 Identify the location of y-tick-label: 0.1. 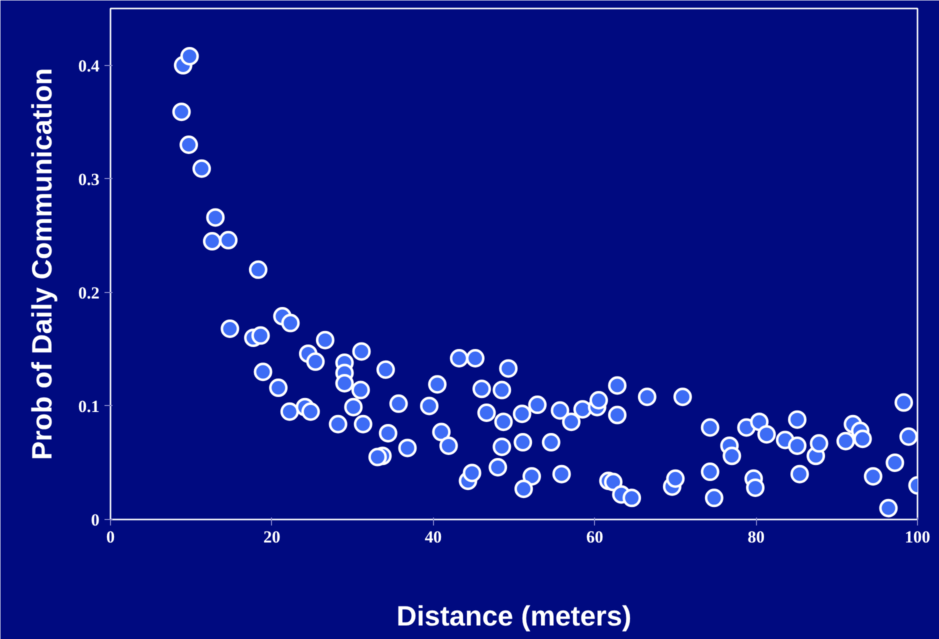
(89, 406).